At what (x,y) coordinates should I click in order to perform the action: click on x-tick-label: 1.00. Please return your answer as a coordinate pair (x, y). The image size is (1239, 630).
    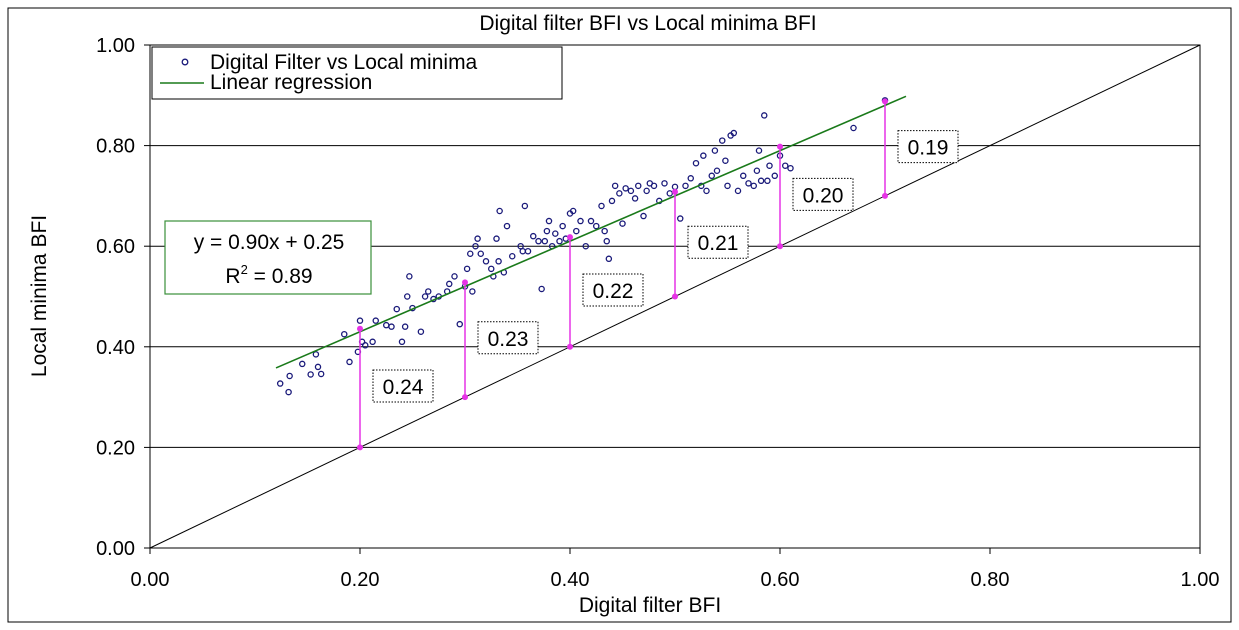
    Looking at the image, I should click on (1200, 580).